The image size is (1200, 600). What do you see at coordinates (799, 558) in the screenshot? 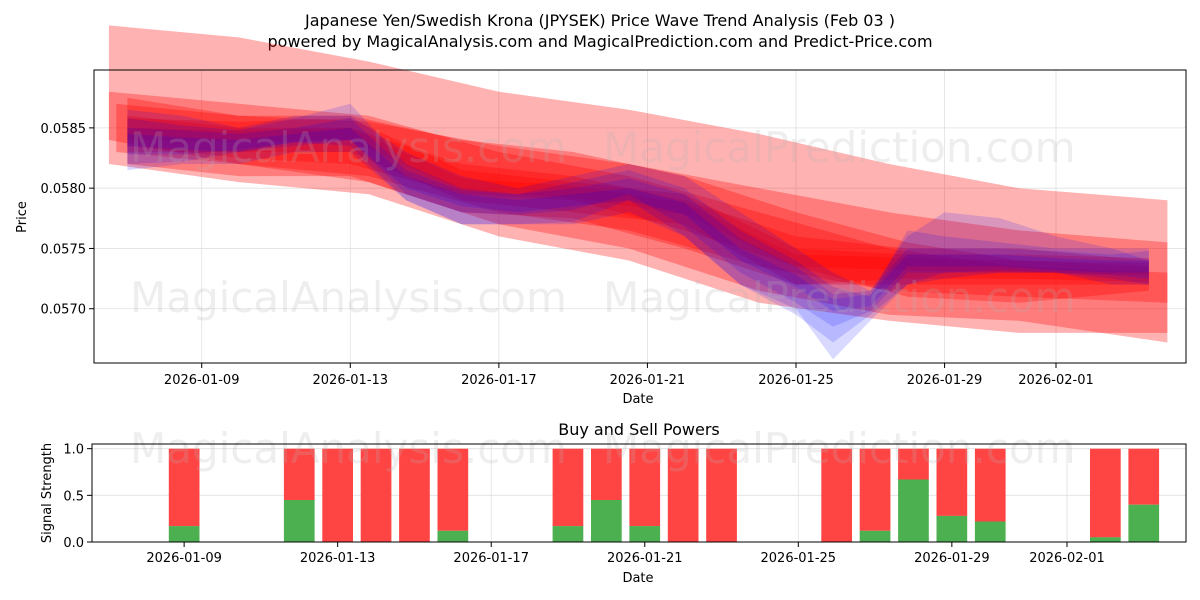
I see `signal-x-tick-label: 2026-01-25` at bounding box center [799, 558].